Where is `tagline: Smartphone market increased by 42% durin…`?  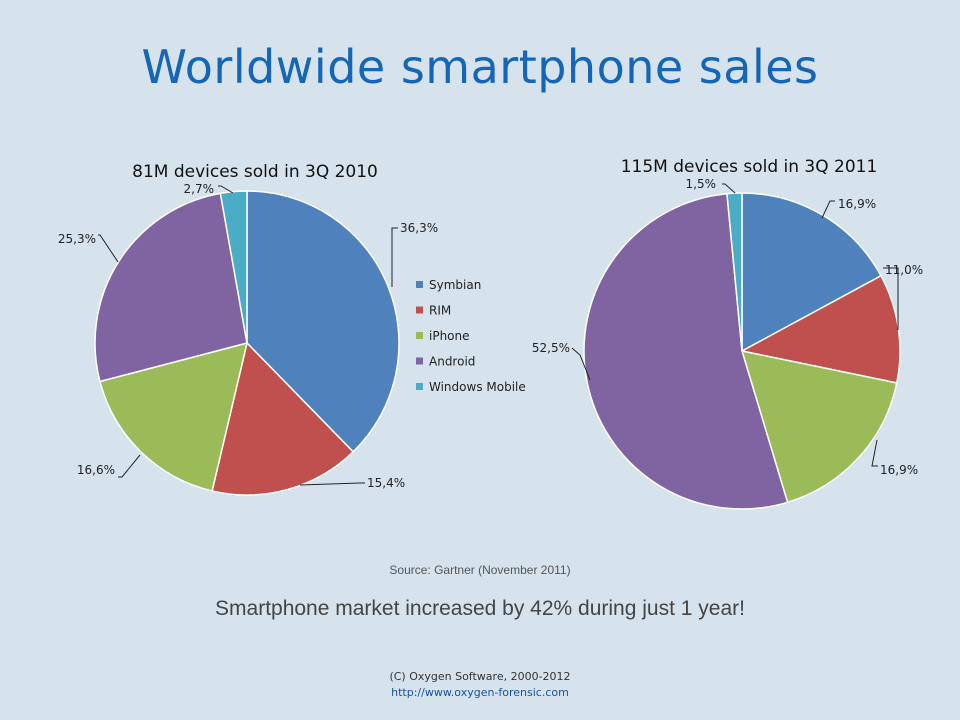
tagline: Smartphone market increased by 42% durin… is located at coordinates (480, 608).